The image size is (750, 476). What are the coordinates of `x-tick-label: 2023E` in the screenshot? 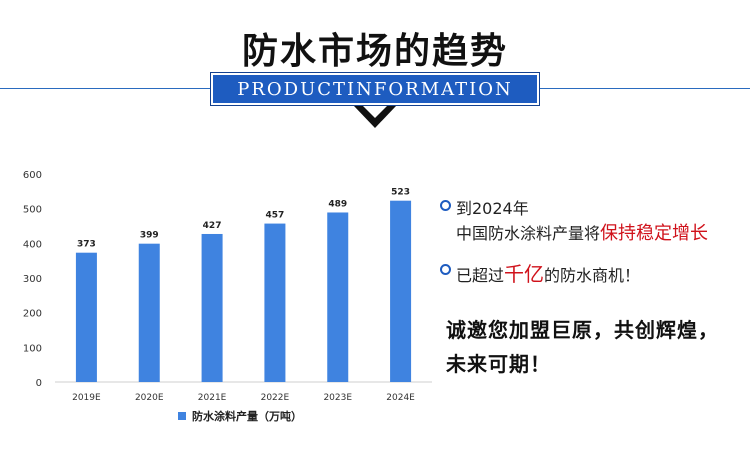 It's located at (337, 398).